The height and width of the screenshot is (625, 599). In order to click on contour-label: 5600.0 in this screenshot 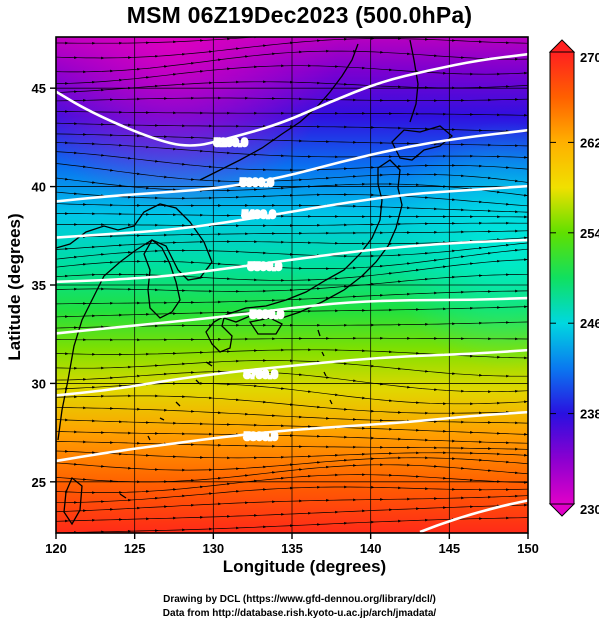, I will do `click(267, 315)`.